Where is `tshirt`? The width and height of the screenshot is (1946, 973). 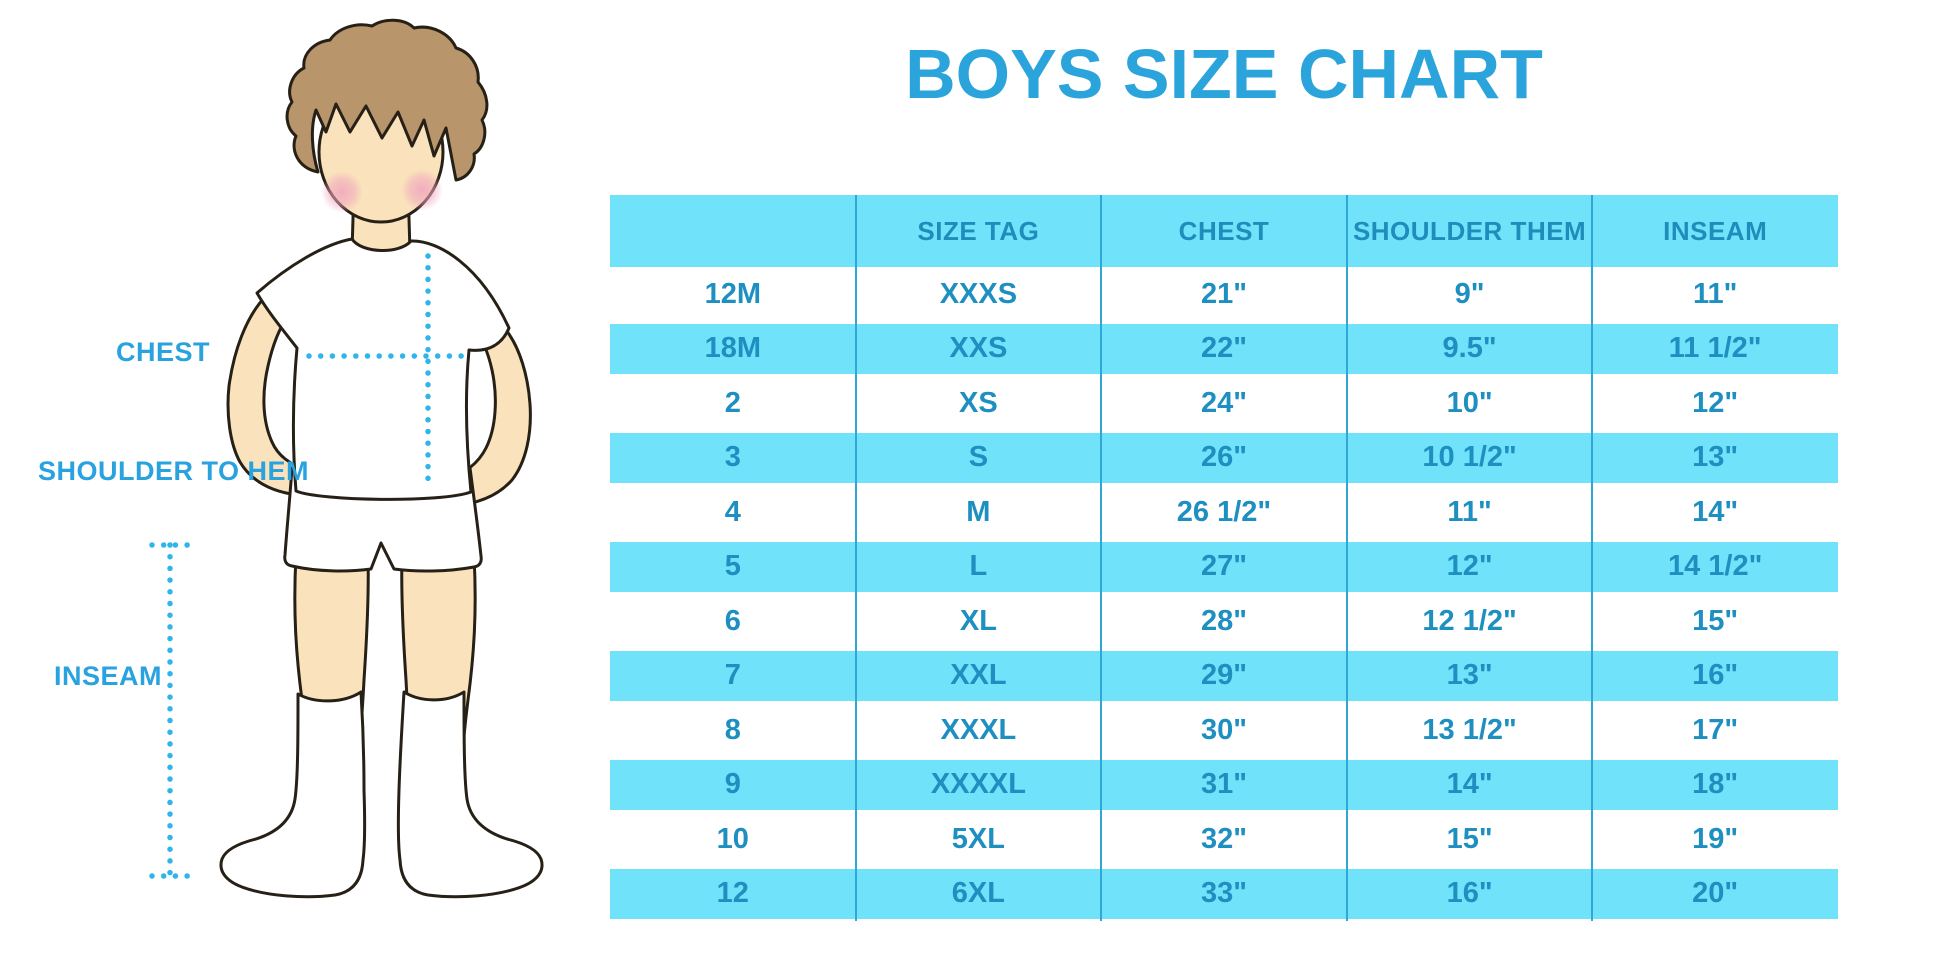 tshirt is located at coordinates (383, 369).